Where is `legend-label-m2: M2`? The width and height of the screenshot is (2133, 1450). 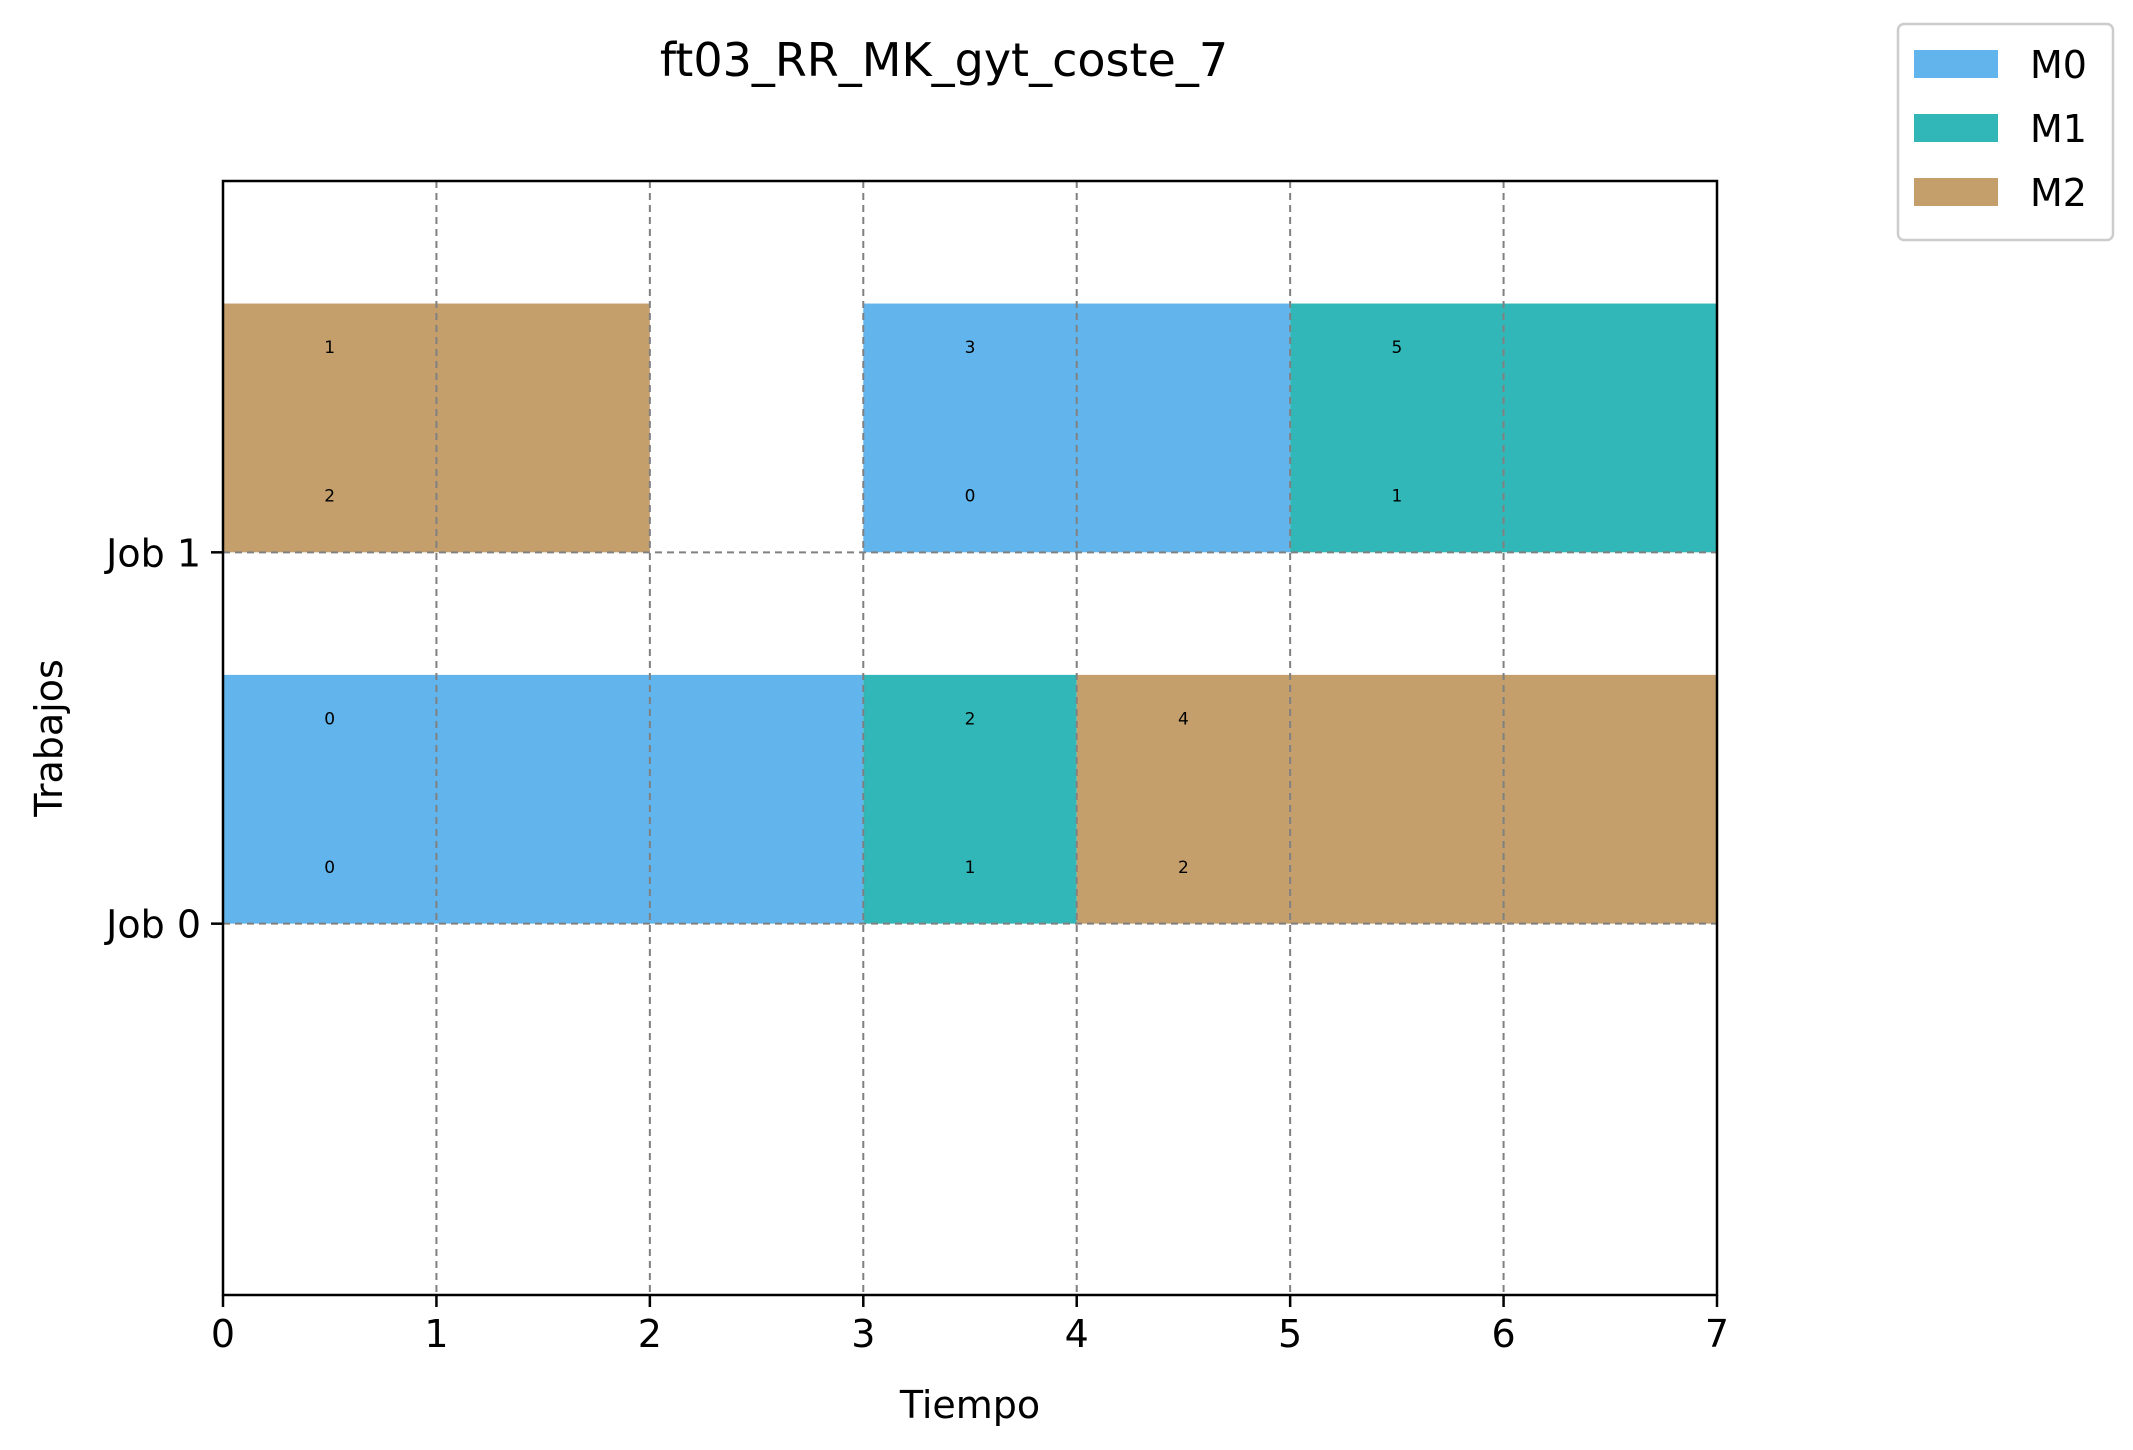
legend-label-m2: M2 is located at coordinates (2058, 193).